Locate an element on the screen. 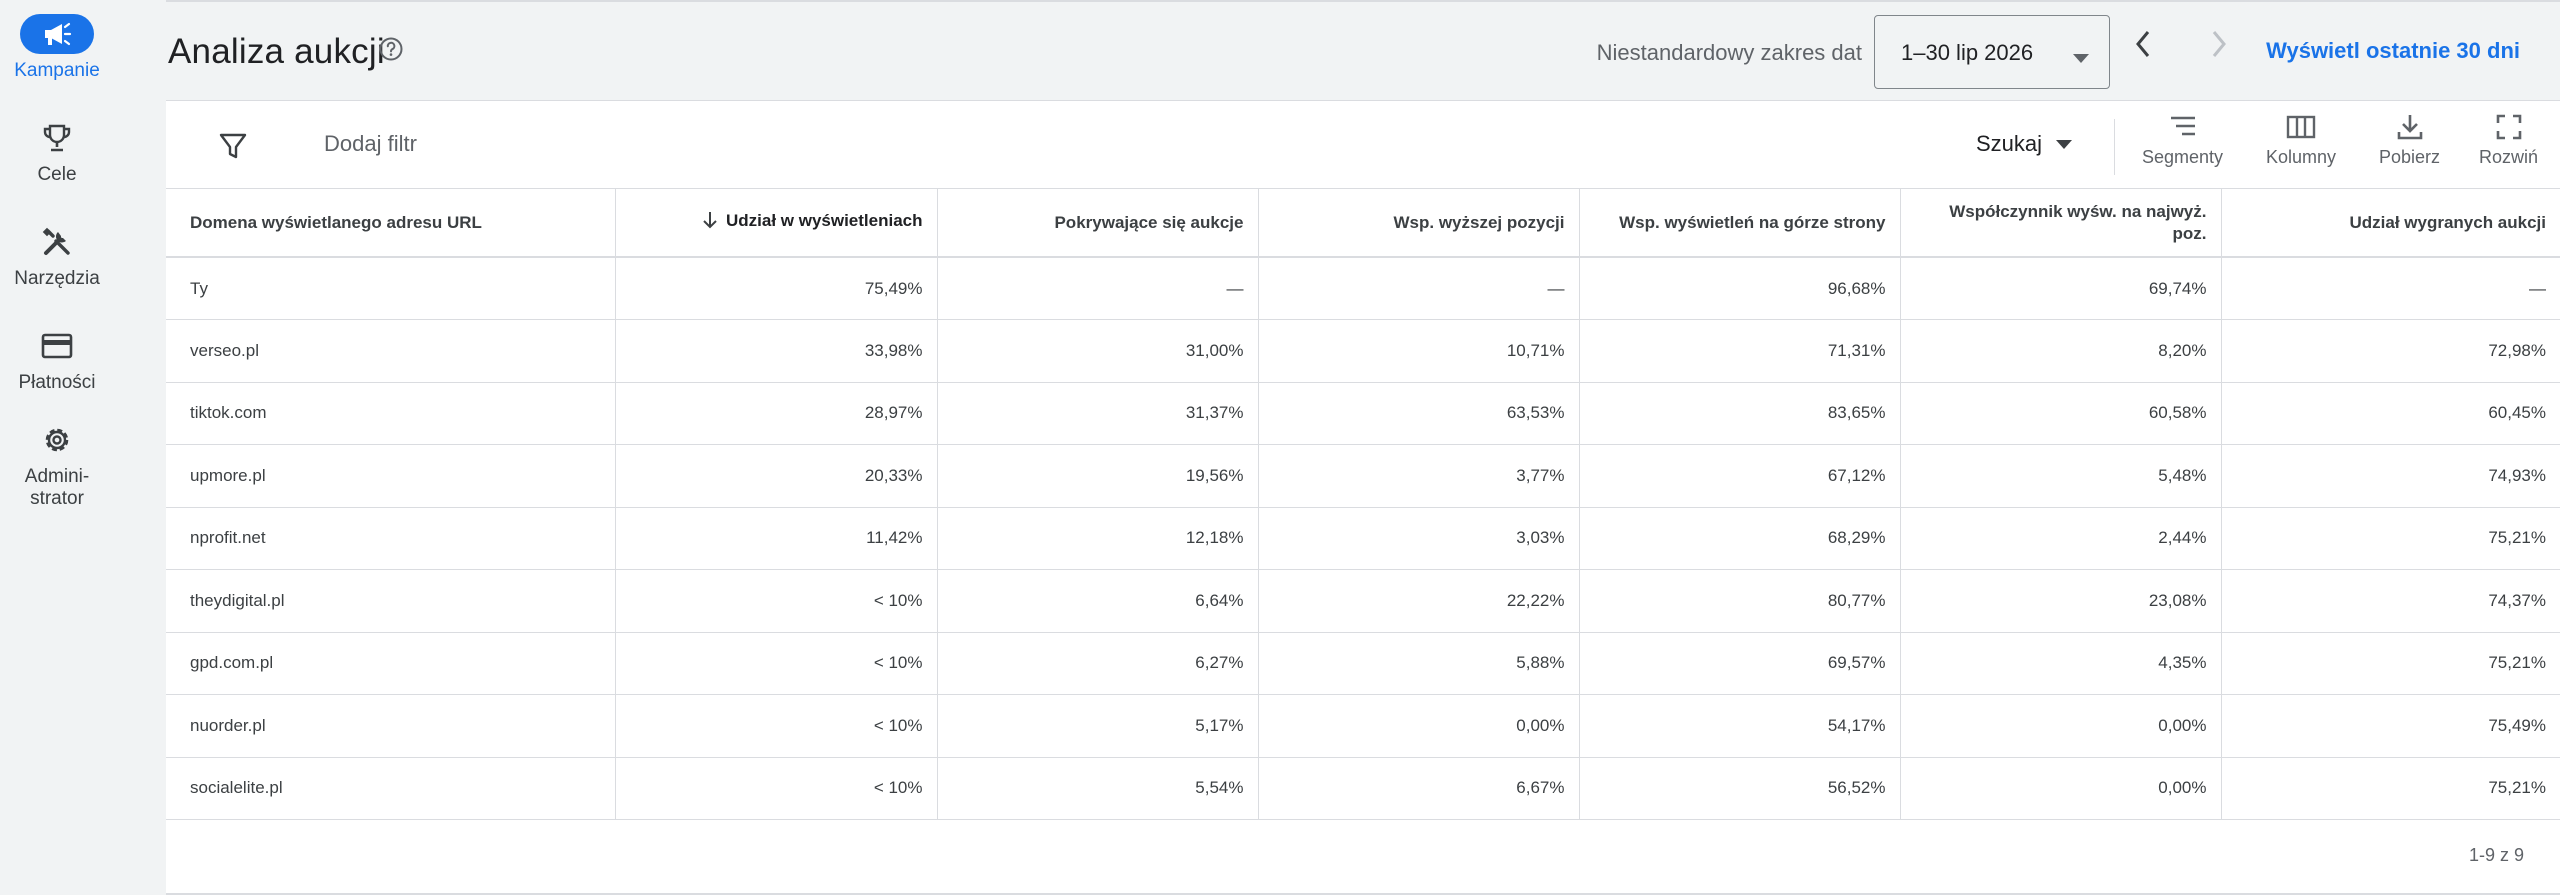  metric-cell: 60,45% is located at coordinates (2390, 413).